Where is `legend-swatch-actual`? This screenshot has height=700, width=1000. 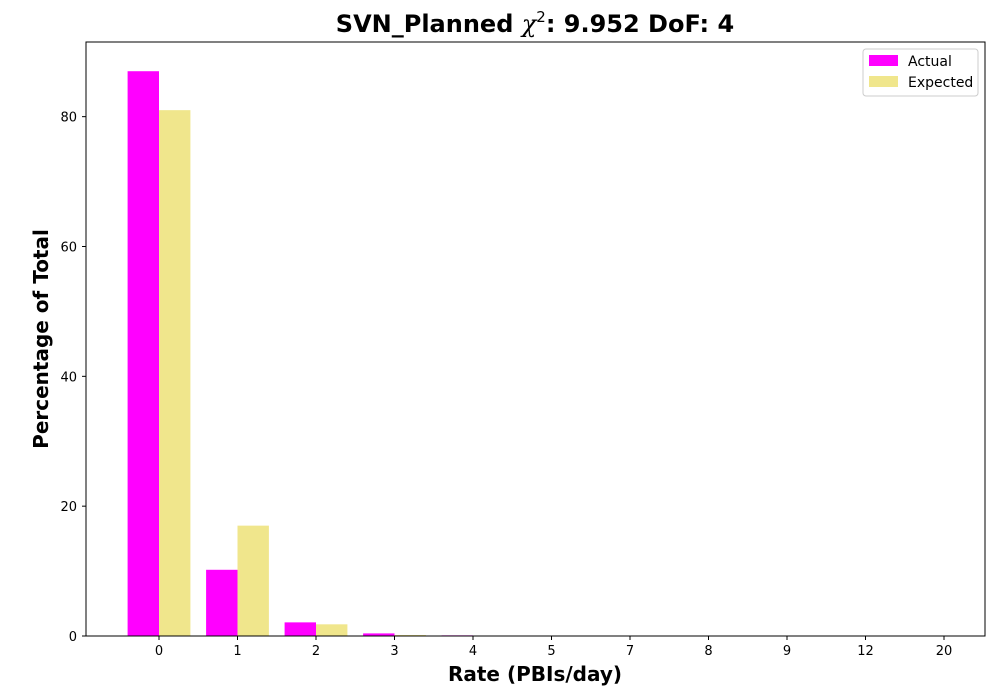 legend-swatch-actual is located at coordinates (883, 60).